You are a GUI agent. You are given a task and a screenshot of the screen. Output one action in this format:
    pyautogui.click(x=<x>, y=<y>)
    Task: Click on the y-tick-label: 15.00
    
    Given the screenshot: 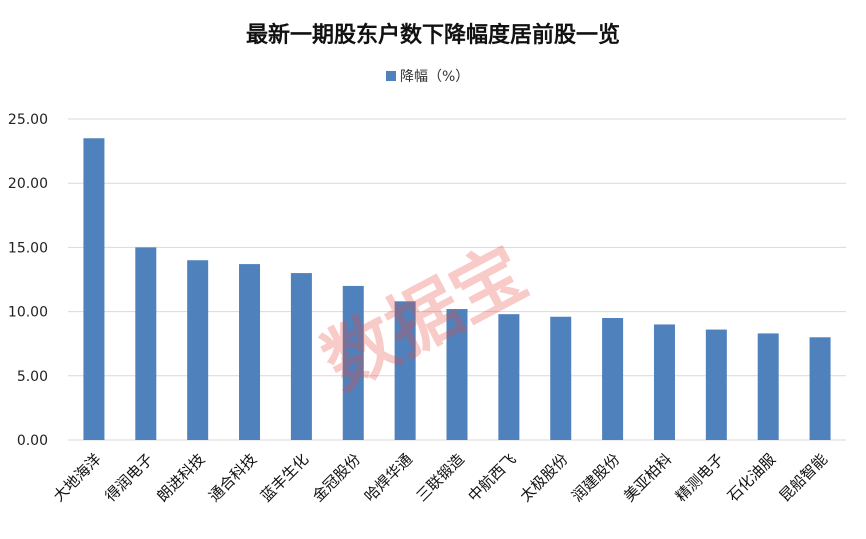 What is the action you would take?
    pyautogui.click(x=28, y=248)
    